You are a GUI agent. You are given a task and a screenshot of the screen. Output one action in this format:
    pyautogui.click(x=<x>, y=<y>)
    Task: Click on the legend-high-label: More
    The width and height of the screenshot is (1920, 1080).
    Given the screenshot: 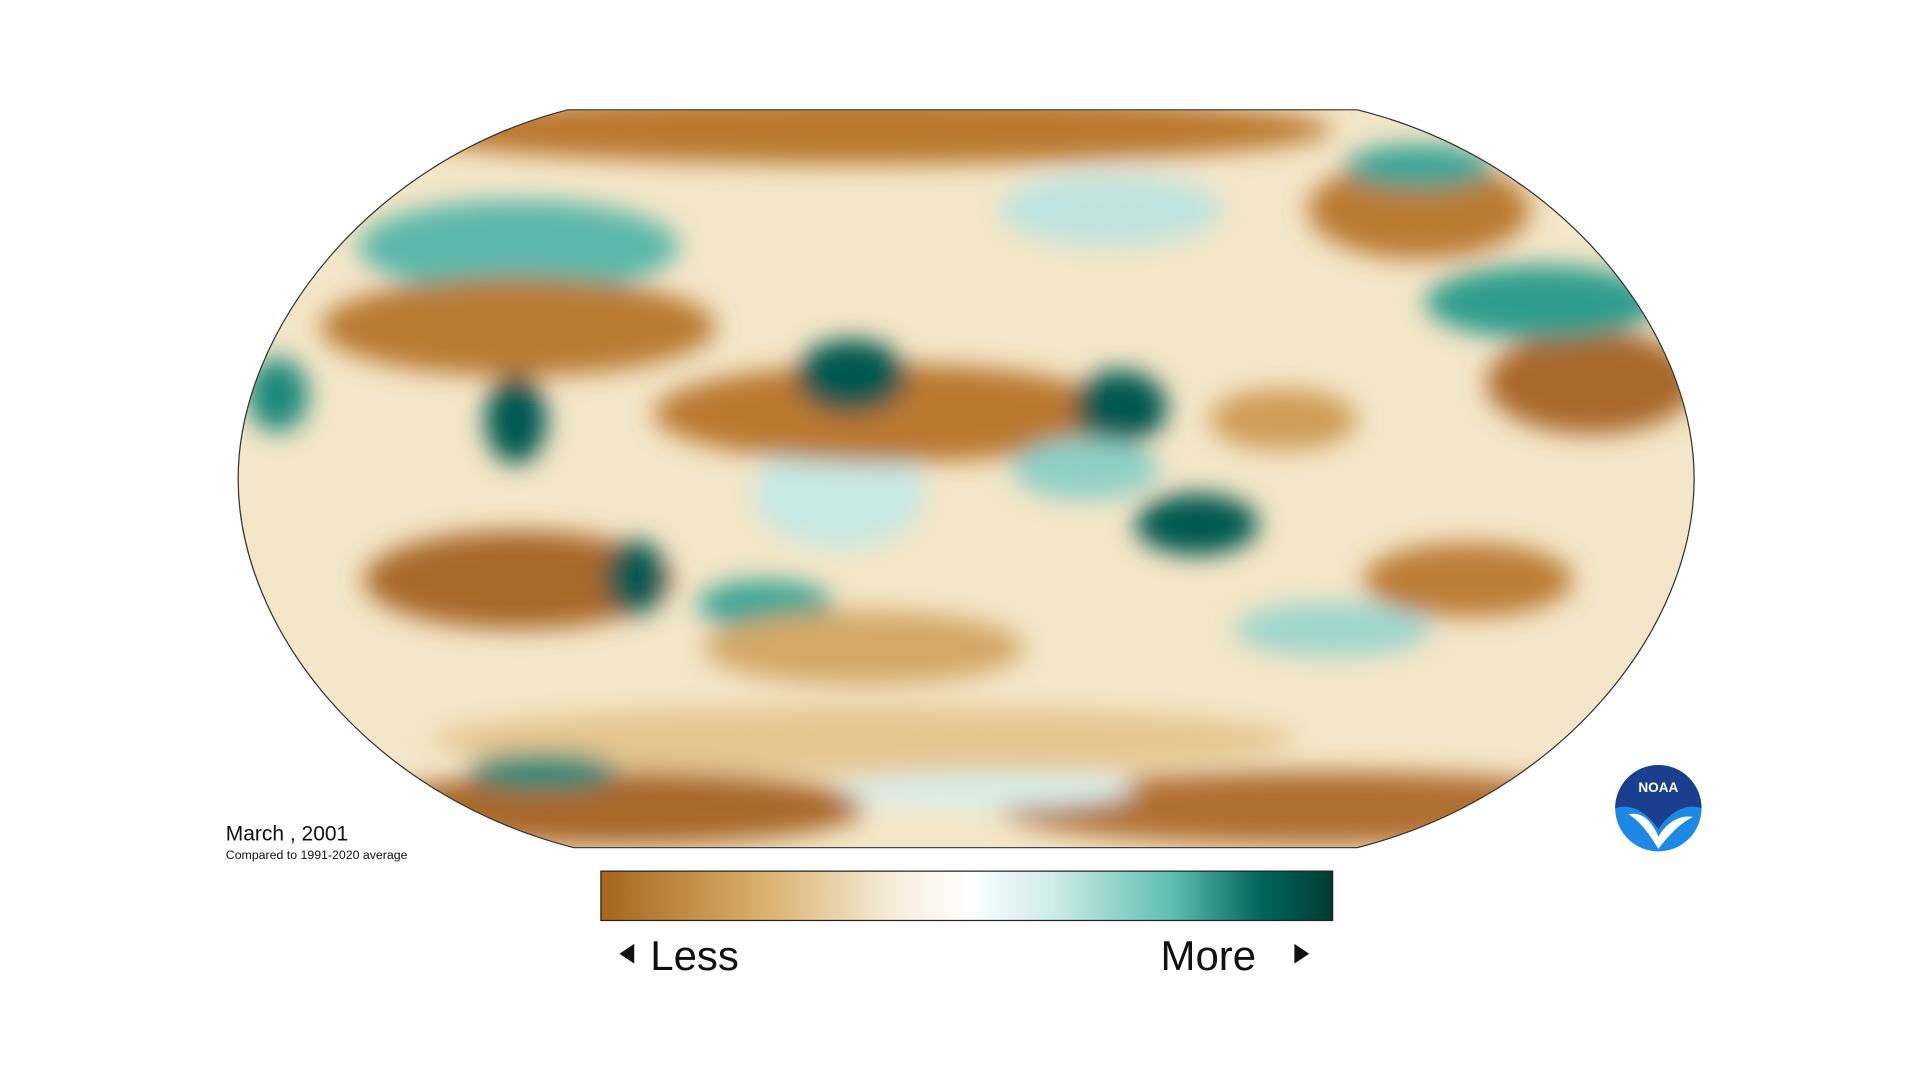 What is the action you would take?
    pyautogui.click(x=1209, y=955)
    